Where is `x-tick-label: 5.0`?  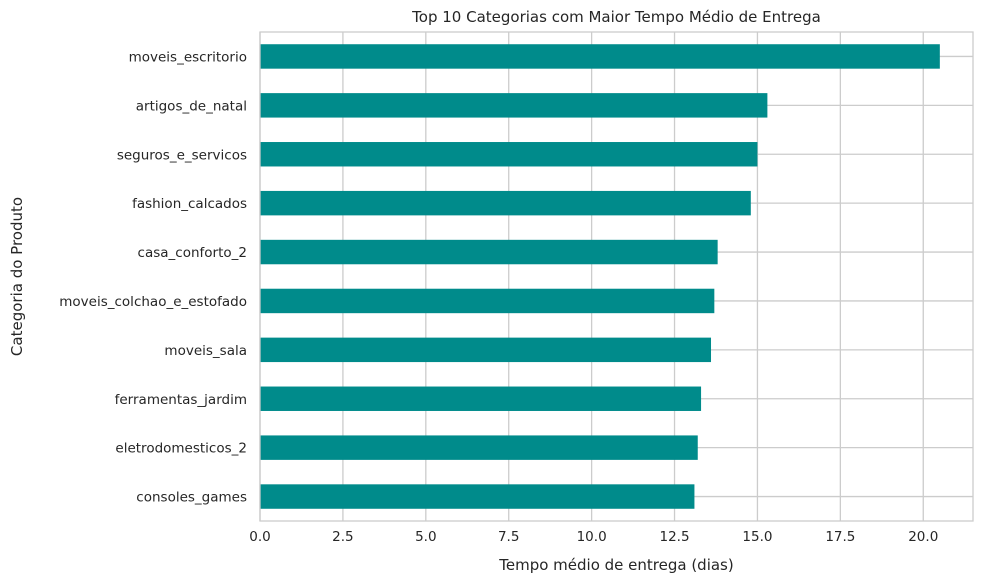
x-tick-label: 5.0 is located at coordinates (425, 537).